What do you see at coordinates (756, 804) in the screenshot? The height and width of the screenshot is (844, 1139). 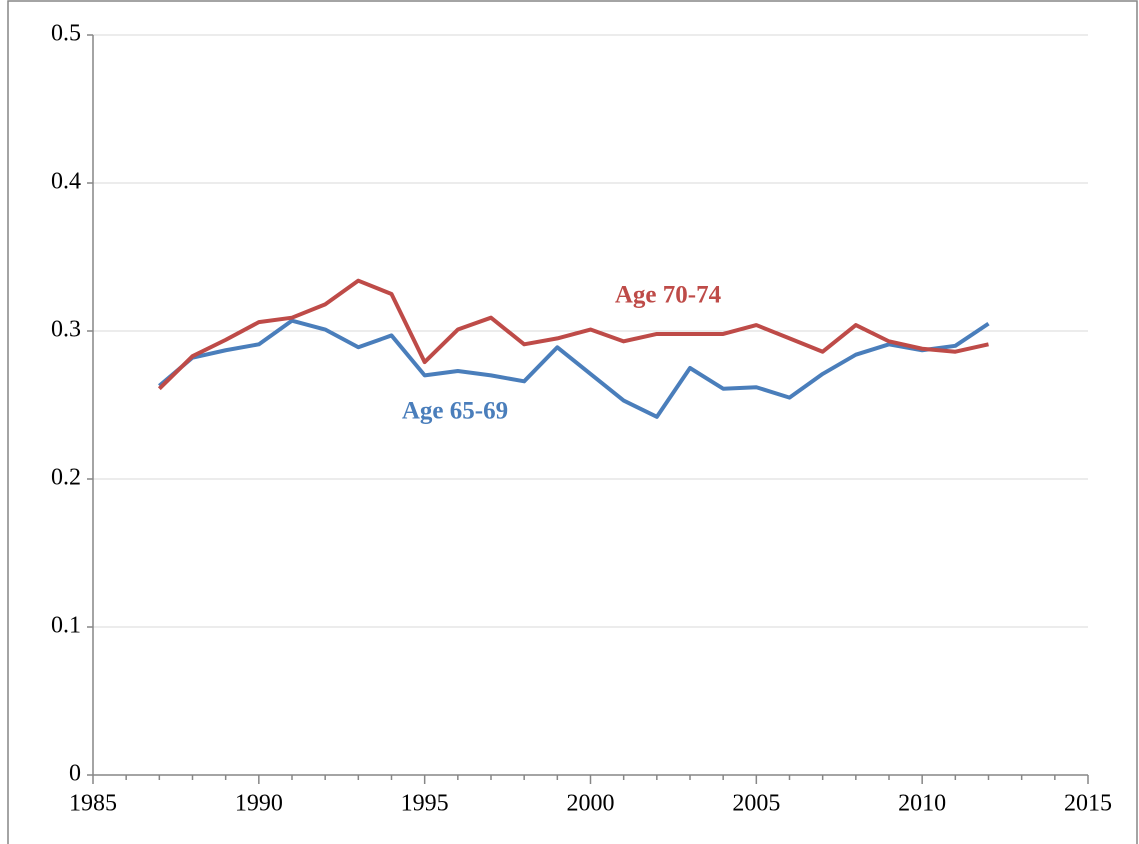 I see `x-tick-label: 2005` at bounding box center [756, 804].